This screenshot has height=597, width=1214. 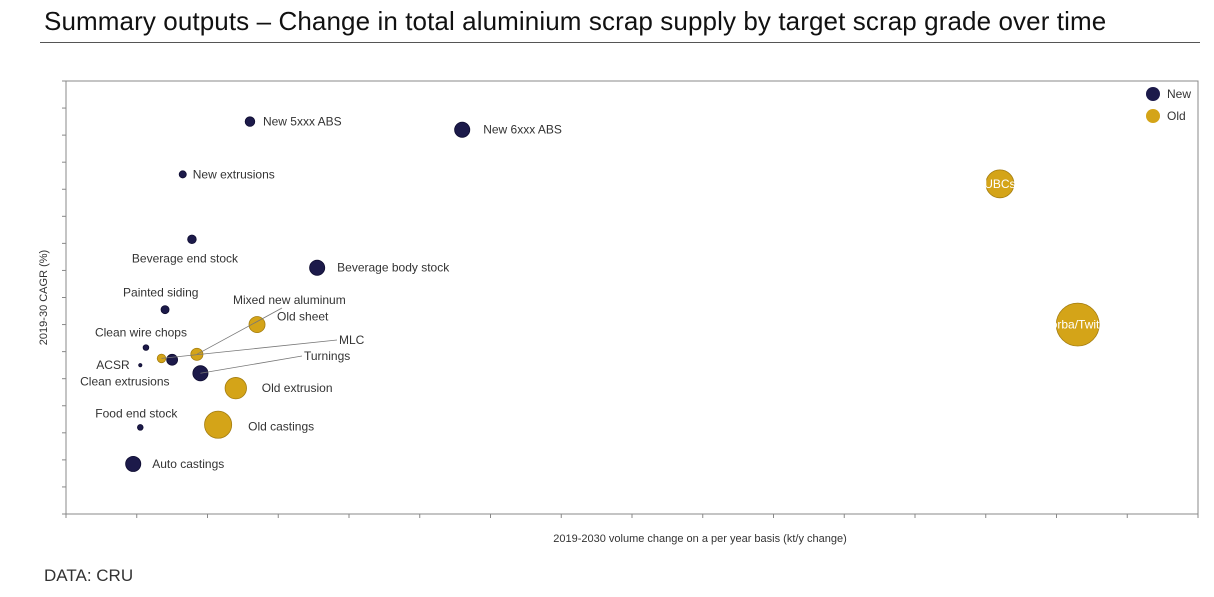 I want to click on data-label-zorba-twitch: Zorba/Twitch, so click(x=1077, y=325).